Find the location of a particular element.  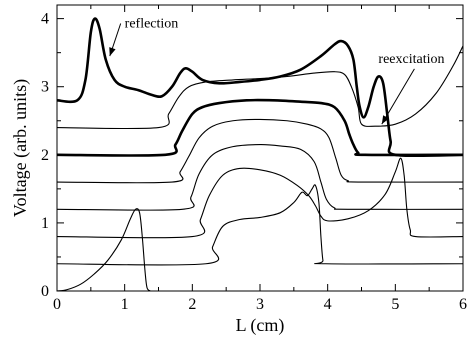

x-tick-label: 0 is located at coordinates (57, 304).